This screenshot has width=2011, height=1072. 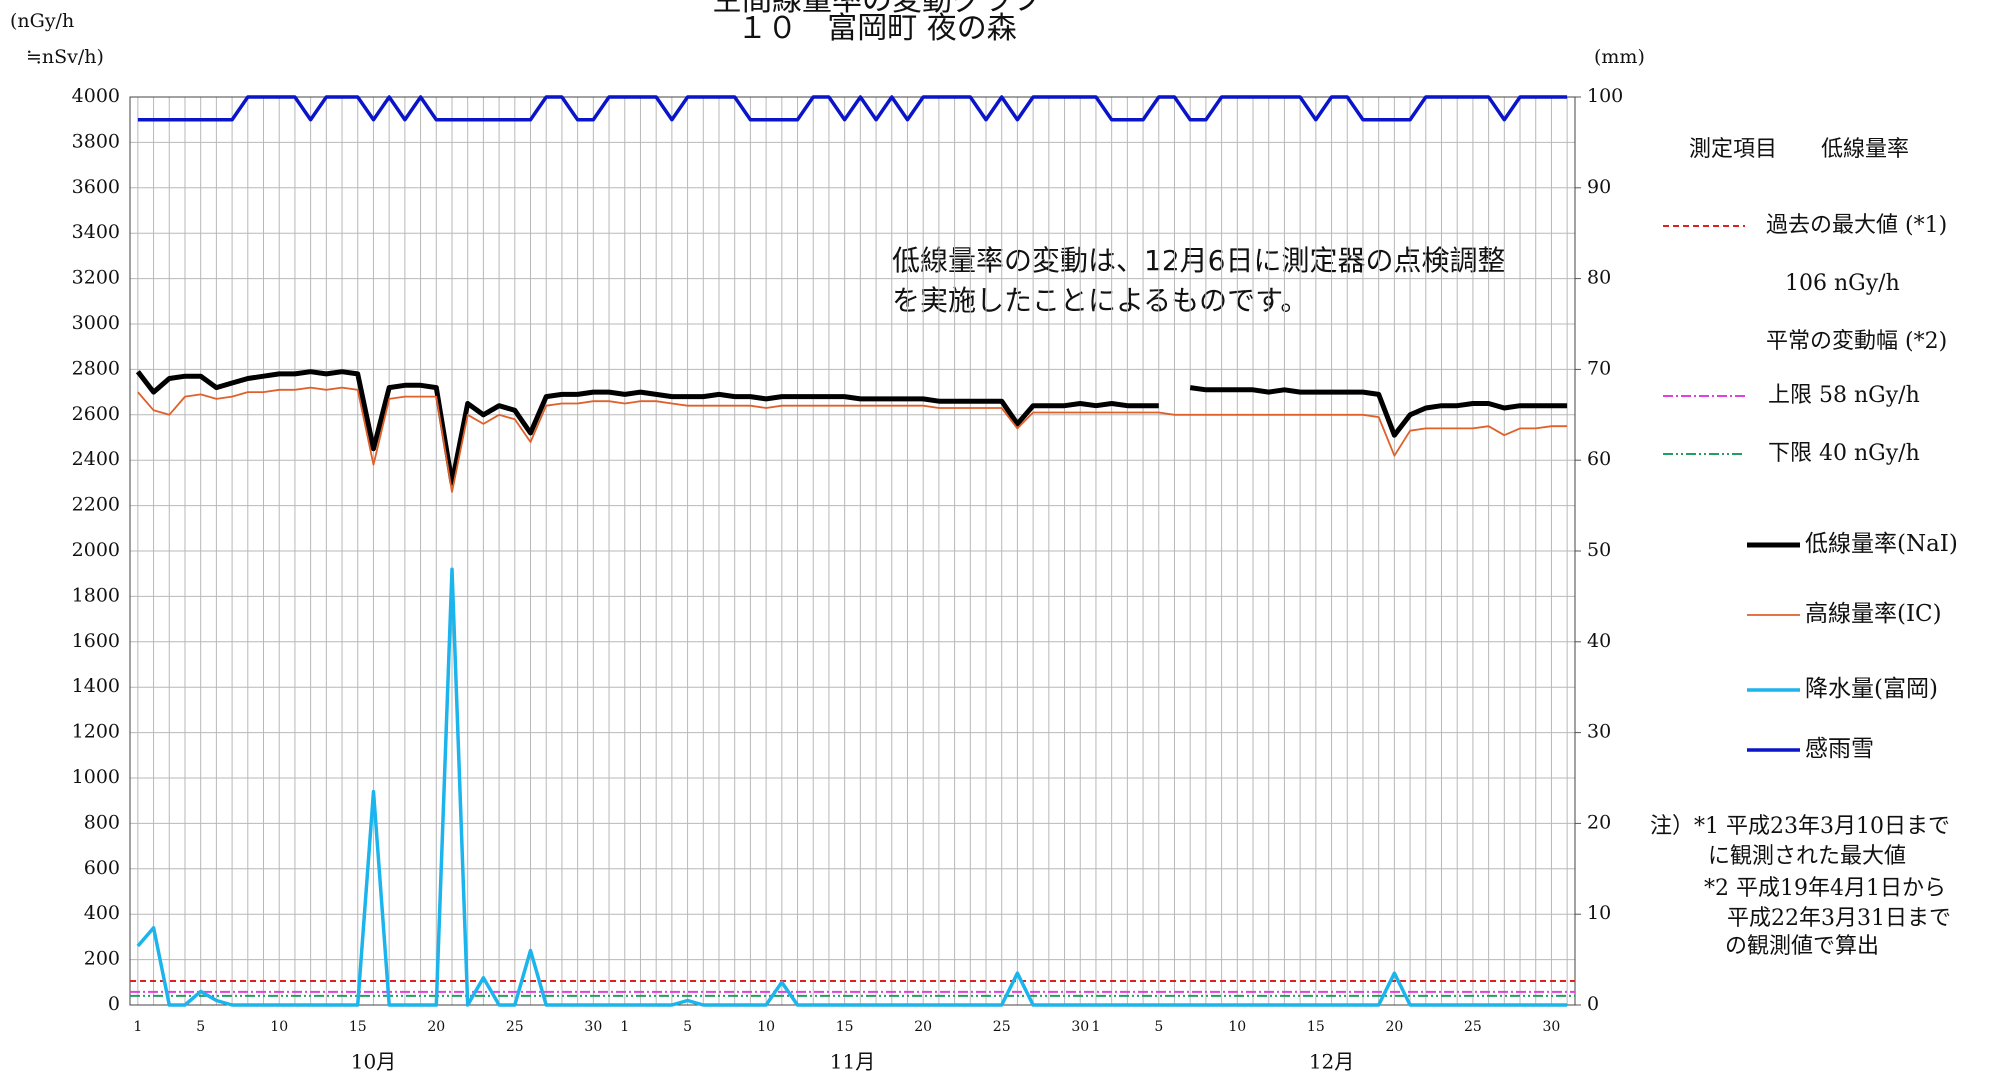 I want to click on y2-tick-label: 0, so click(x=1593, y=1004).